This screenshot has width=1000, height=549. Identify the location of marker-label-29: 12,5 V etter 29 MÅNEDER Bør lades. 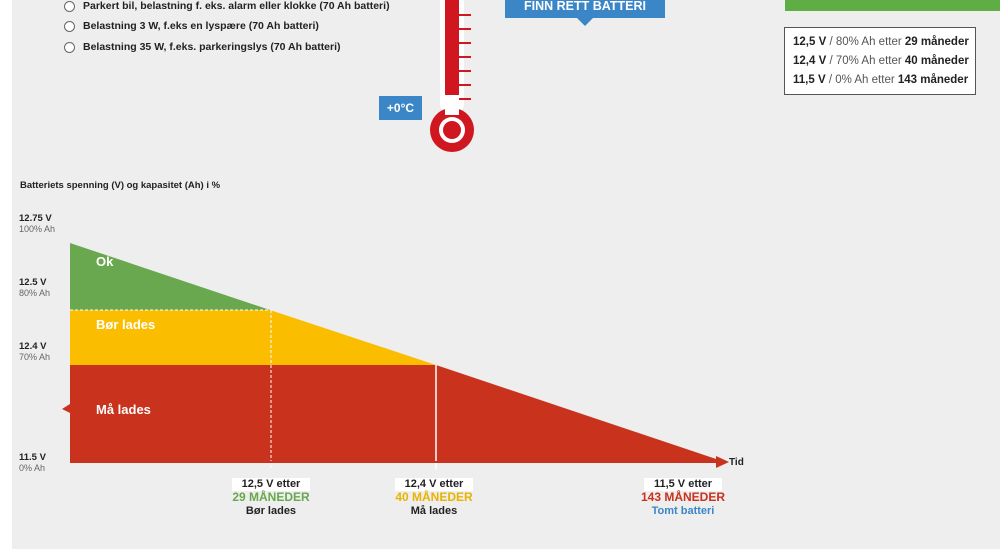
(271, 497).